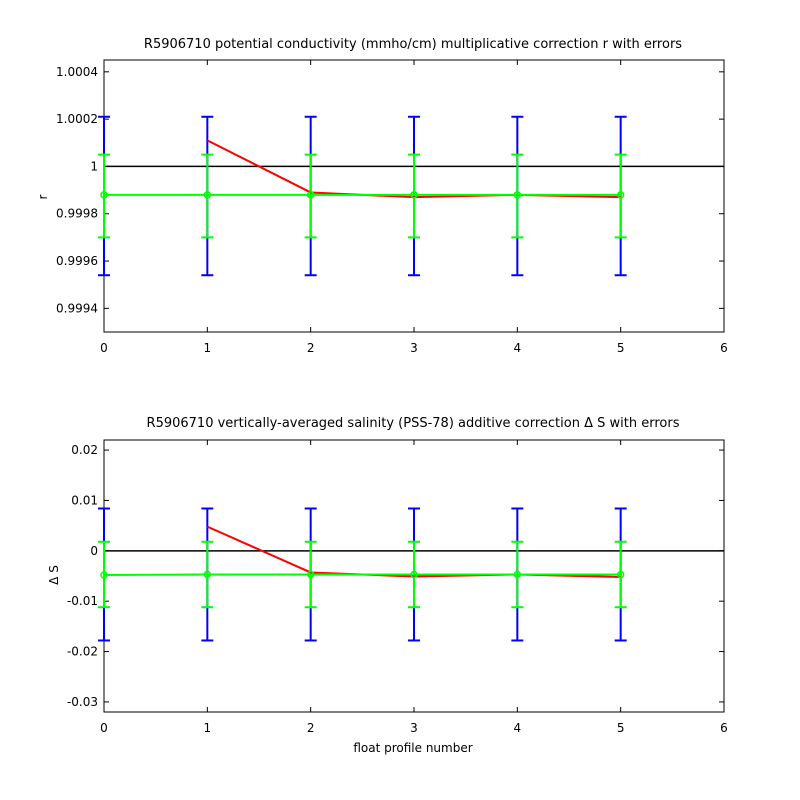  Describe the element at coordinates (84, 500) in the screenshot. I see `bottom-ytick-label: 0.01` at that location.